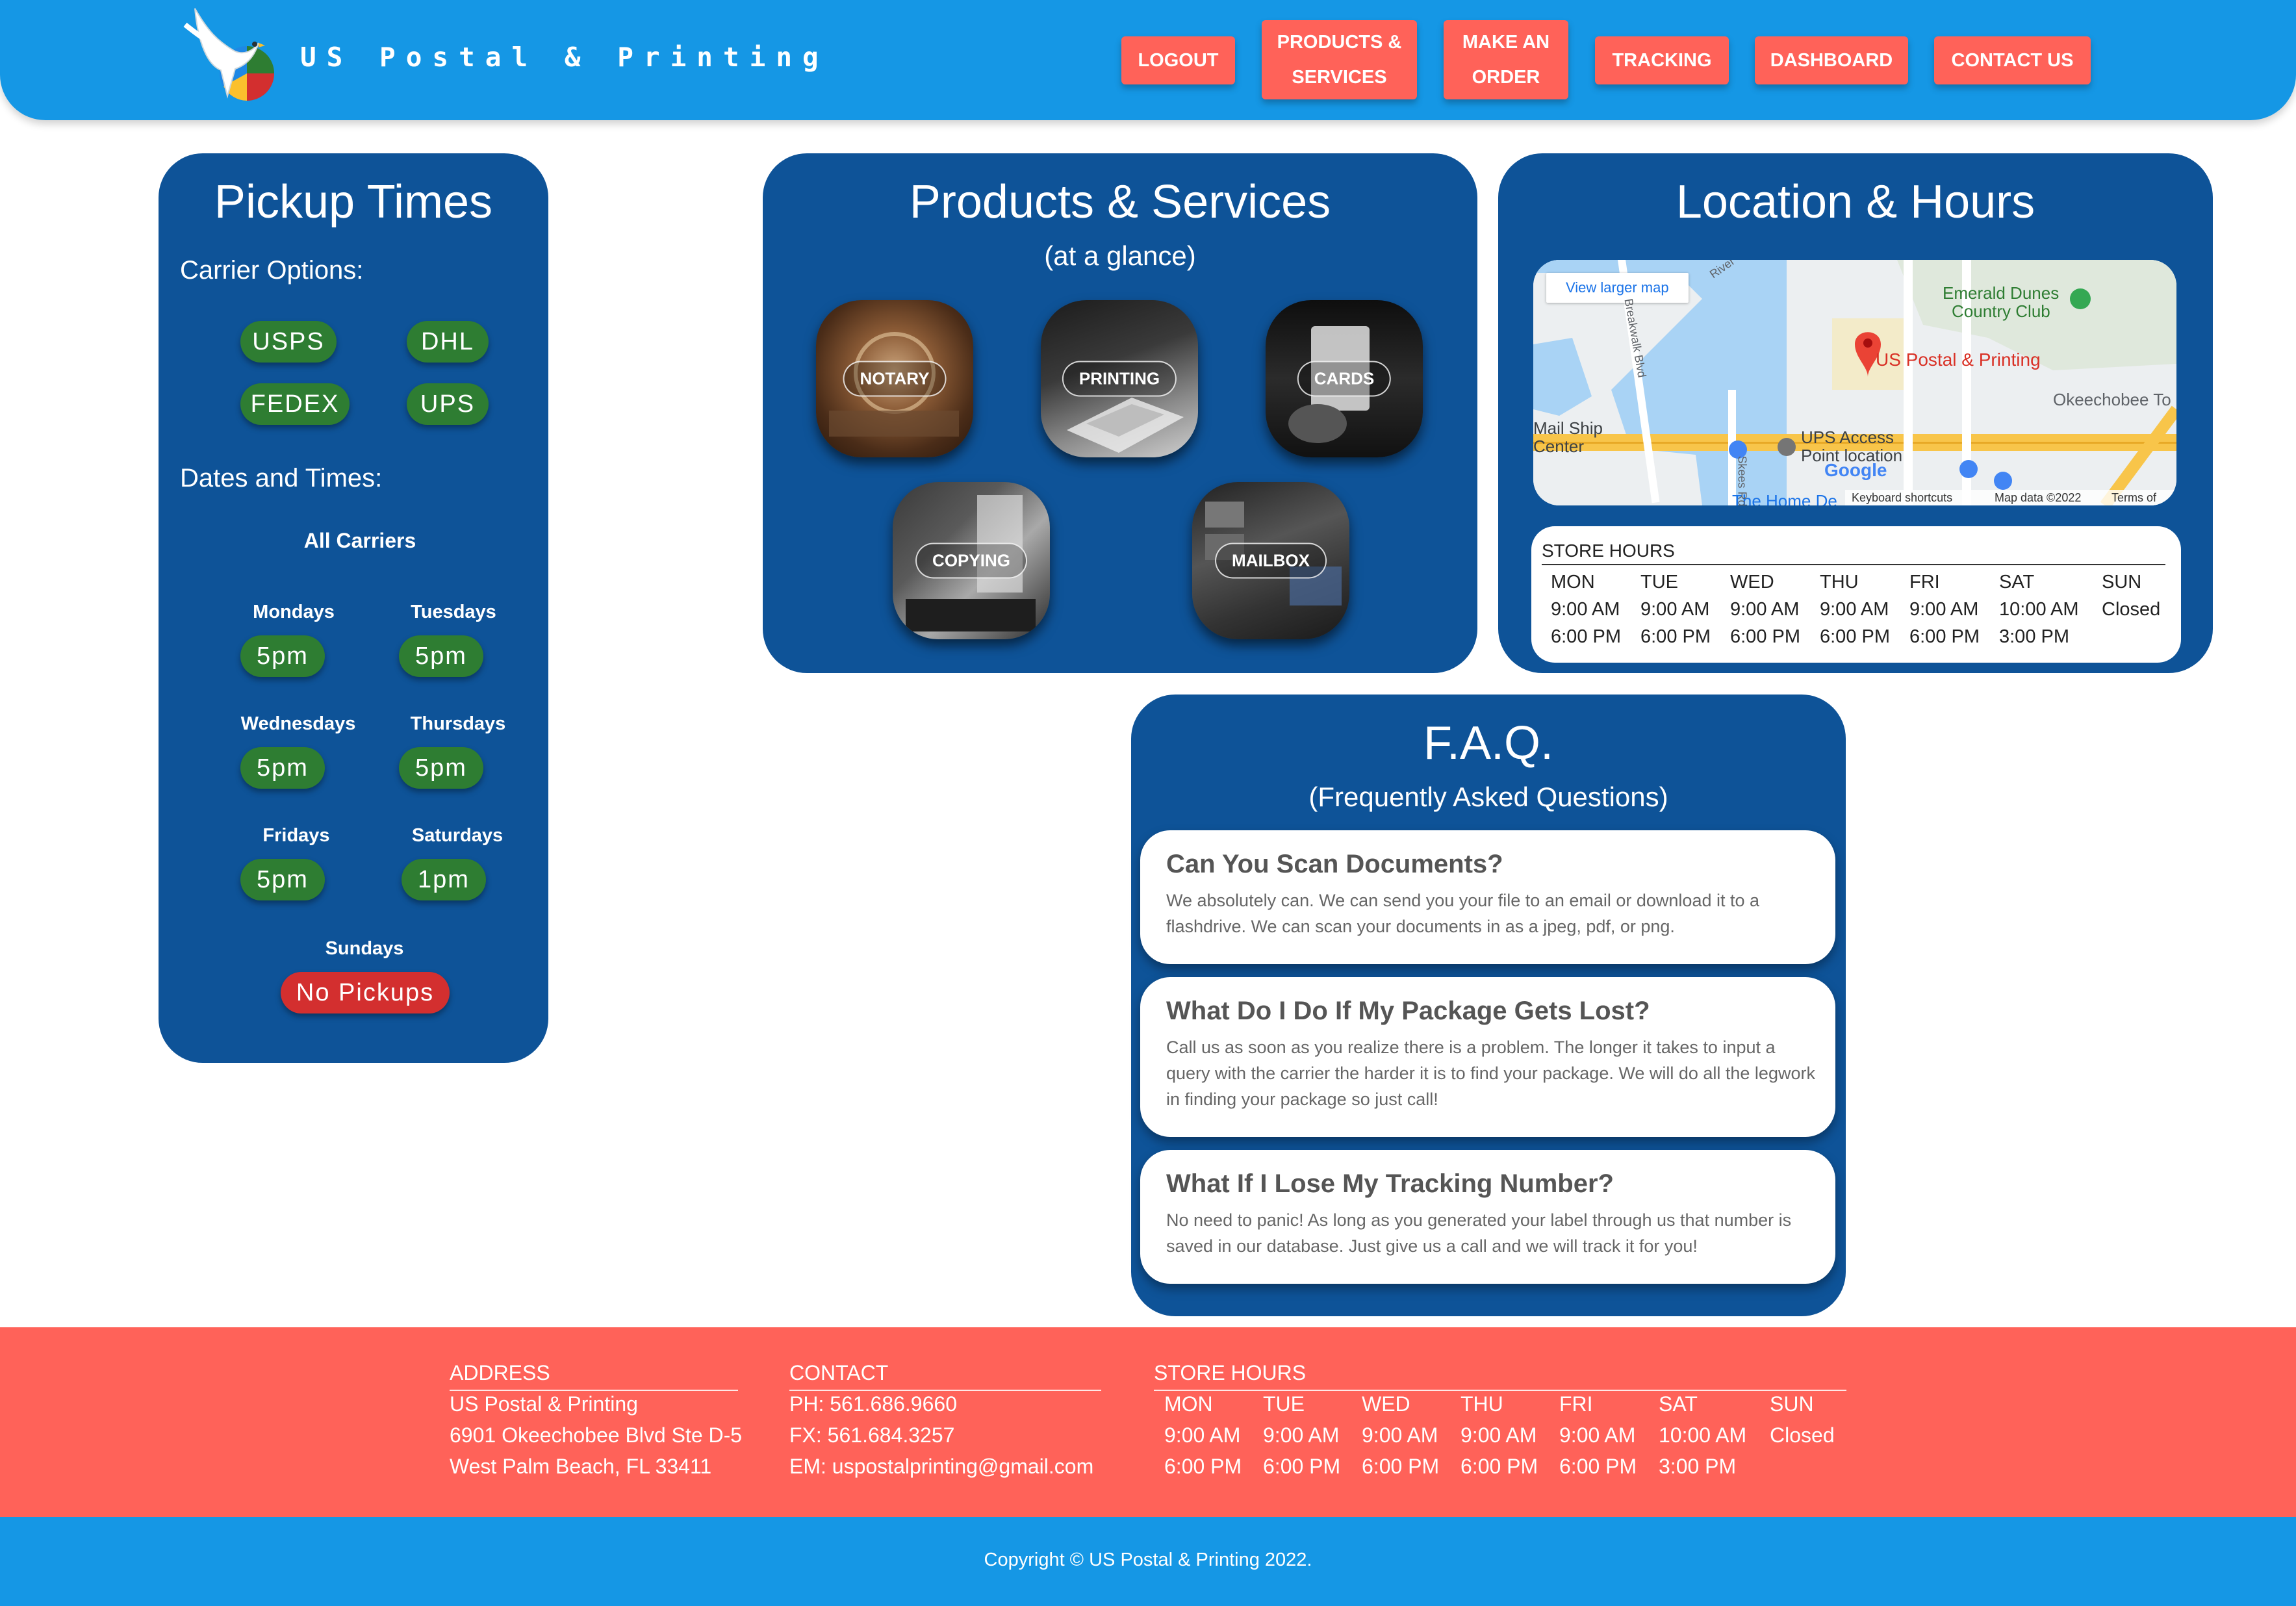 The height and width of the screenshot is (1606, 2296). I want to click on terms-of-use-link: Terms of Use, so click(2134, 498).